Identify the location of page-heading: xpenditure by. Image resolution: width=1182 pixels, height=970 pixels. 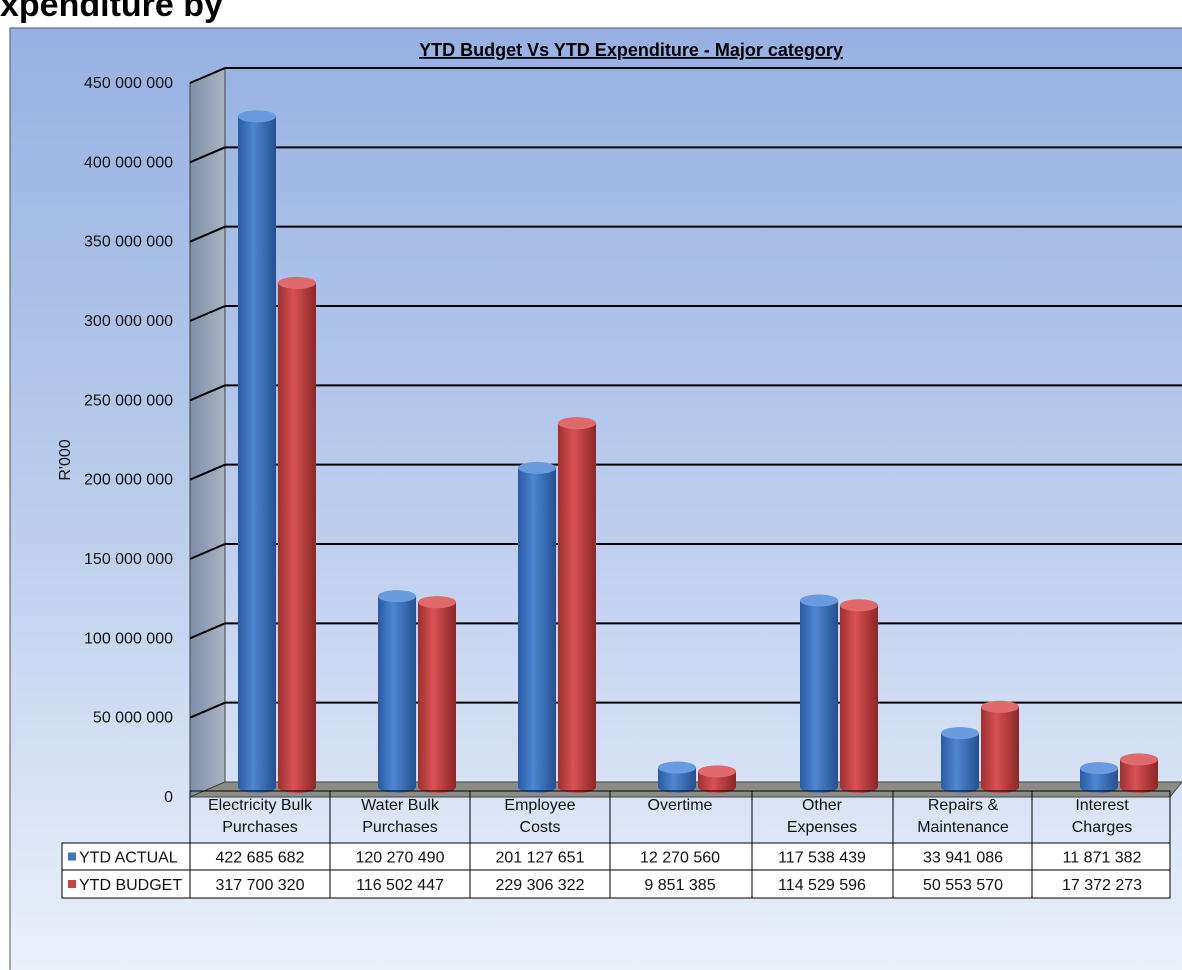
(111, 12).